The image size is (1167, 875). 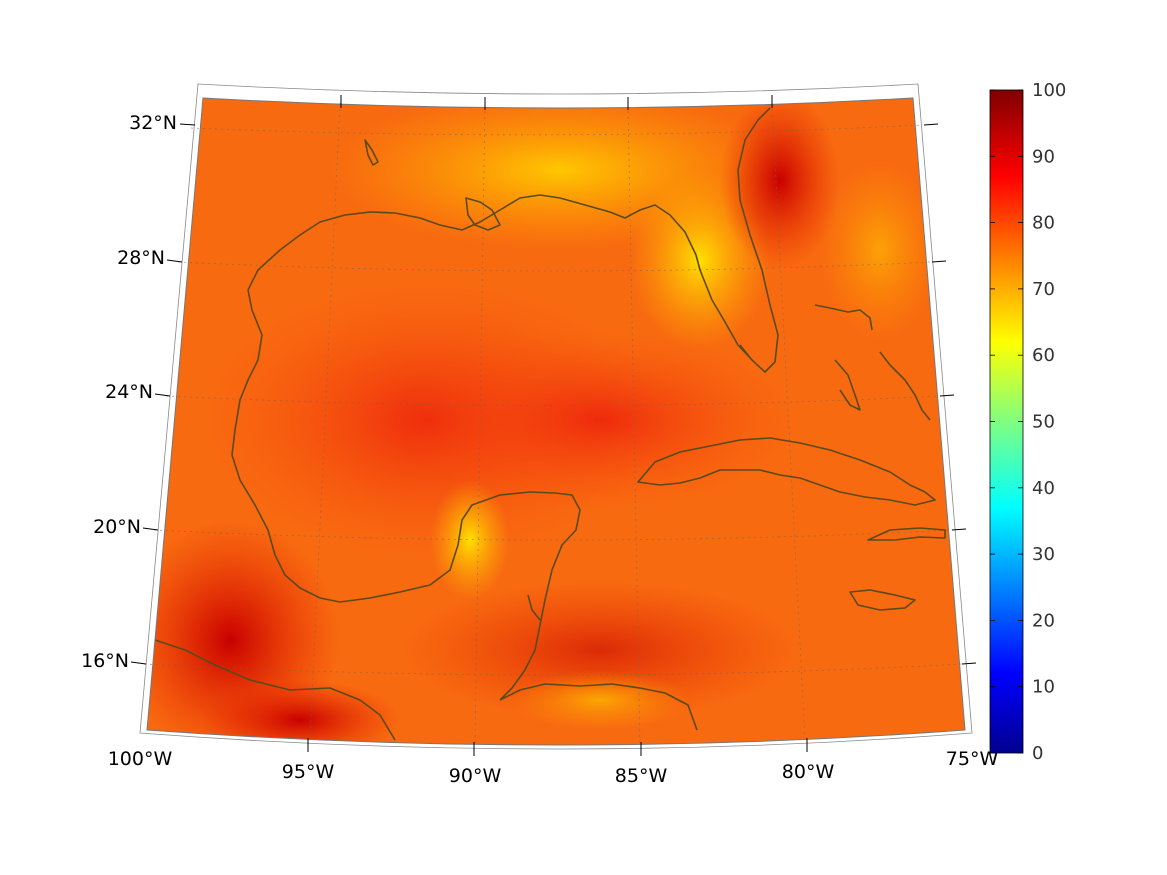 What do you see at coordinates (1043, 422) in the screenshot?
I see `colorbar-tick-label: 50` at bounding box center [1043, 422].